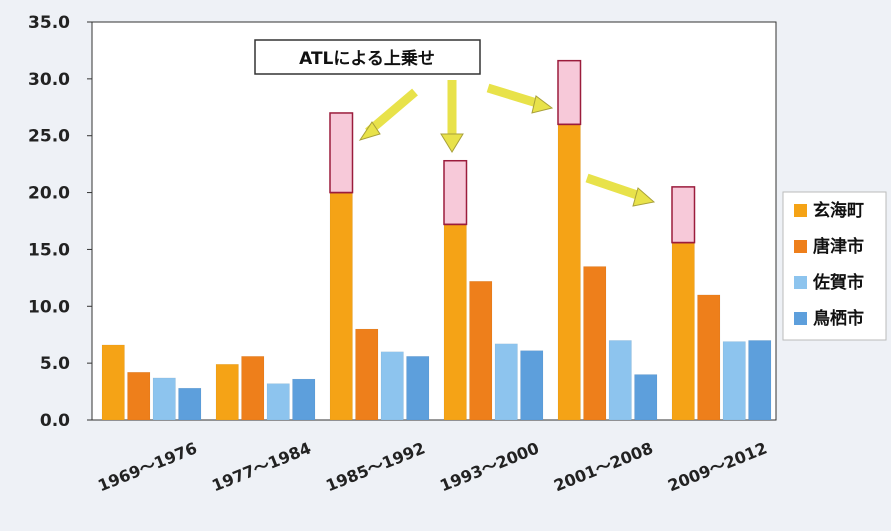 The height and width of the screenshot is (531, 891). I want to click on arrow-to-2009, so click(613, 187).